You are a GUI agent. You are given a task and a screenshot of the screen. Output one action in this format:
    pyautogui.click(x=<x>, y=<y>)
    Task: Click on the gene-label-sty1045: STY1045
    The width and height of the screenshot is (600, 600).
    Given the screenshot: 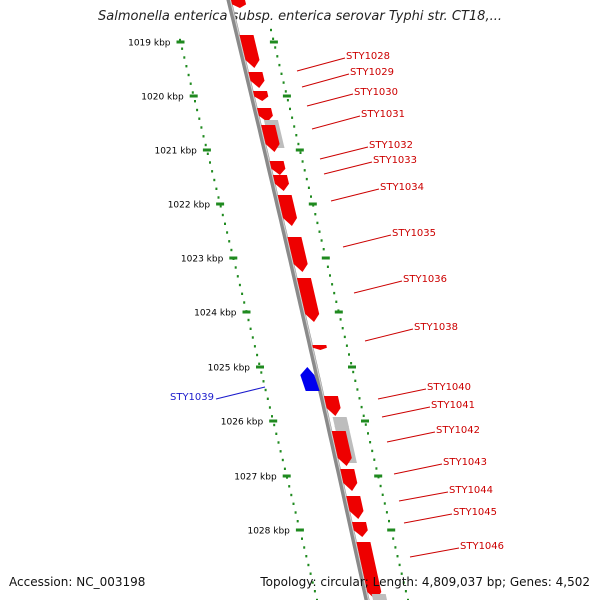 What is the action you would take?
    pyautogui.click(x=475, y=512)
    